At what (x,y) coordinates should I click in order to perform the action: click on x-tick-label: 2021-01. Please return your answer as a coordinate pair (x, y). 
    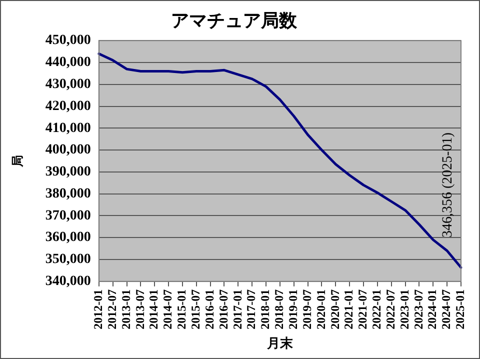
    Looking at the image, I should click on (349, 309).